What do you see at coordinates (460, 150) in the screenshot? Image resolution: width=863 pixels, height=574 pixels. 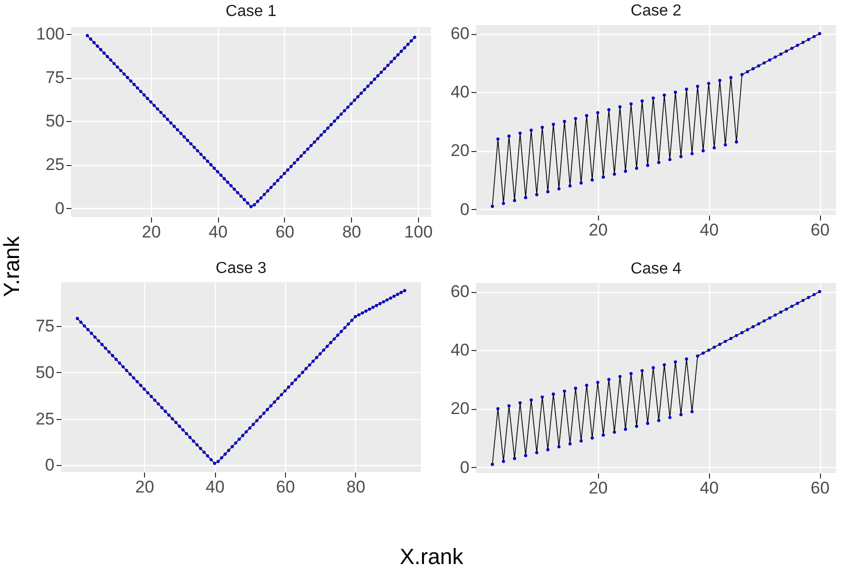 I see `y-tick-label: 20` at bounding box center [460, 150].